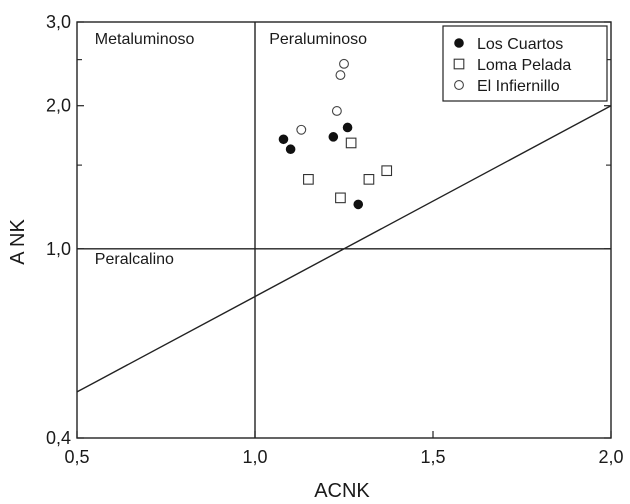  I want to click on x-tick-label: 0,5, so click(76, 457).